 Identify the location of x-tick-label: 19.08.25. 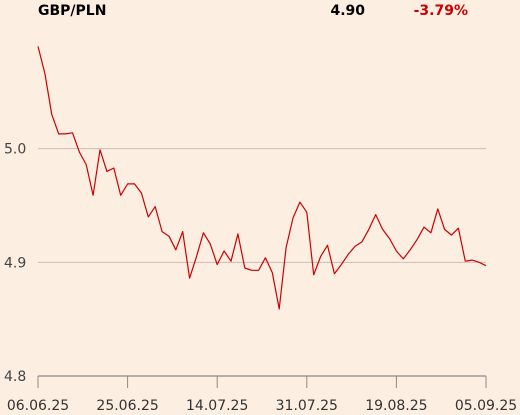
(396, 406).